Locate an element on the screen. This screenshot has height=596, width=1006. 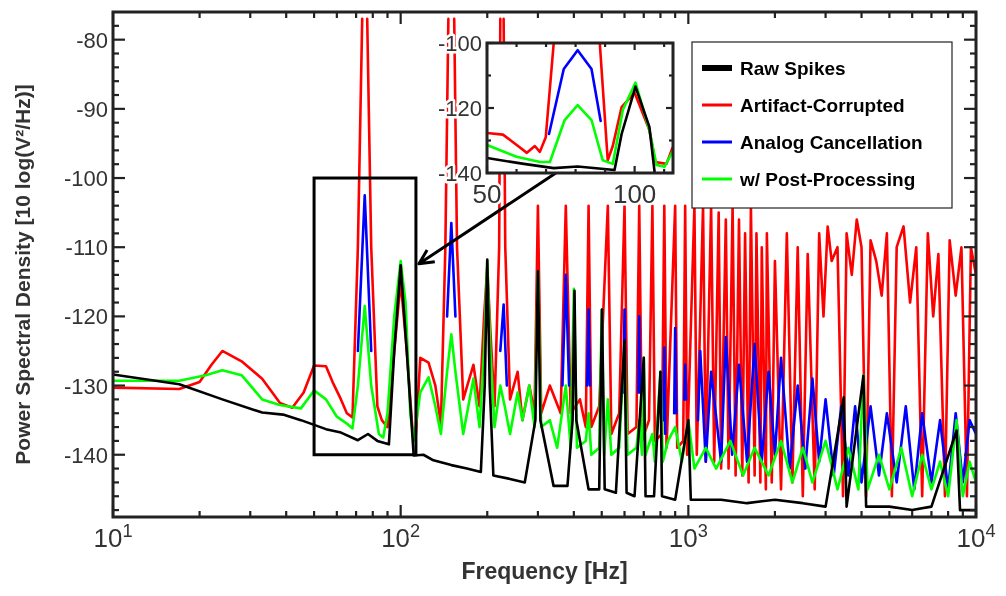
legend-label: w/ Post-Processing is located at coordinates (827, 179).